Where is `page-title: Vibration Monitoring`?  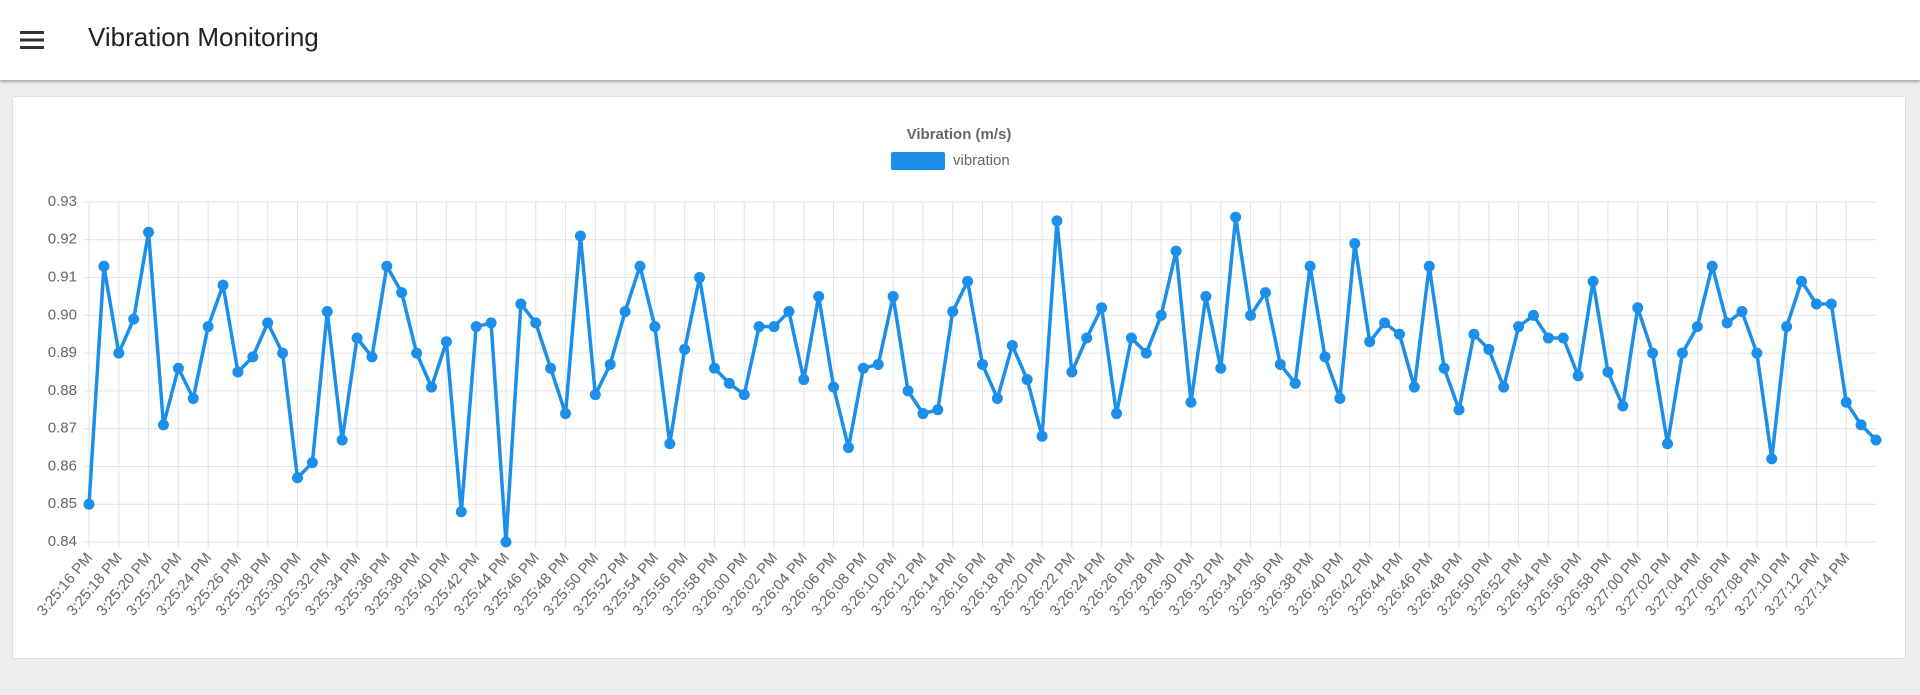 page-title: Vibration Monitoring is located at coordinates (203, 37).